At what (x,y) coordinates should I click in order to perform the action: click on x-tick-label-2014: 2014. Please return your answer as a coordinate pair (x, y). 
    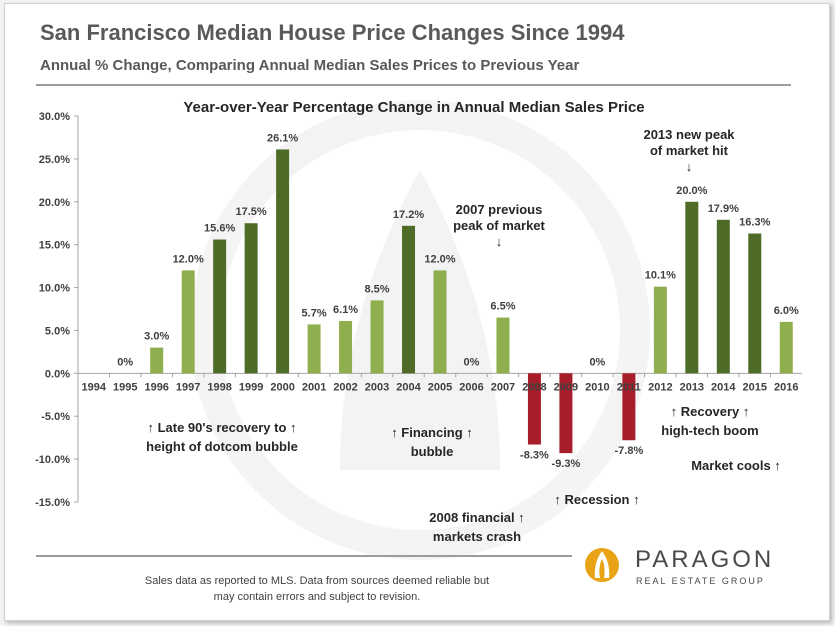
    Looking at the image, I should click on (723, 387).